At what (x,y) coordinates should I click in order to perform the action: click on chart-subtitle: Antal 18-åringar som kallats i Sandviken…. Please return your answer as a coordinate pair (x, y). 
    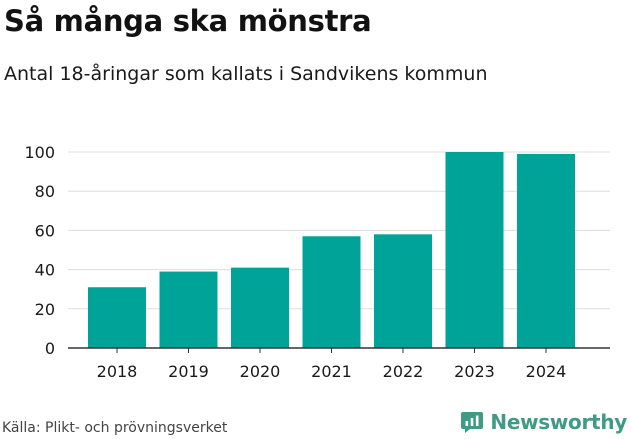
    Looking at the image, I should click on (246, 74).